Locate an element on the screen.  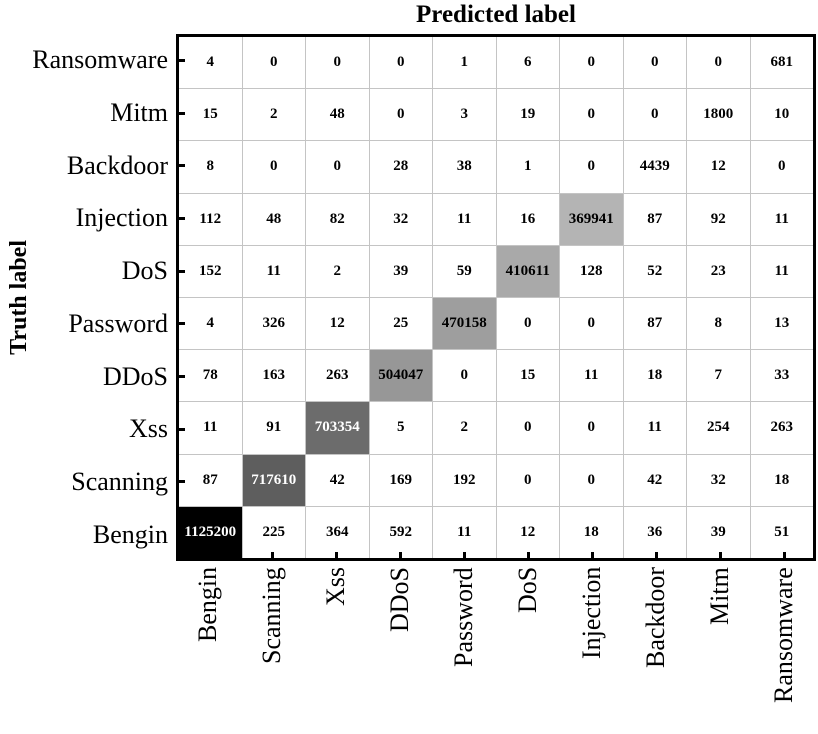
matrix-cell: 7 is located at coordinates (718, 376).